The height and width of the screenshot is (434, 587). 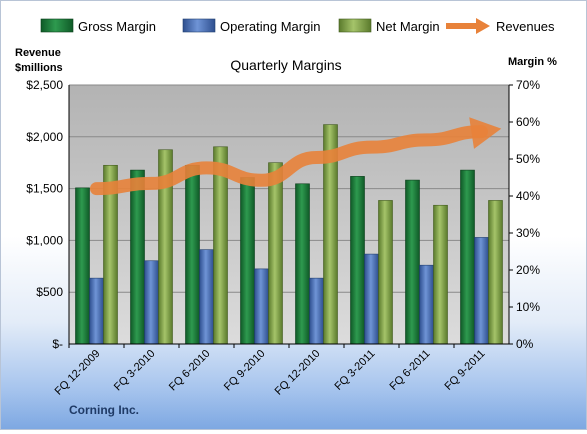 I want to click on right-axis-label: Margin %, so click(x=532, y=62).